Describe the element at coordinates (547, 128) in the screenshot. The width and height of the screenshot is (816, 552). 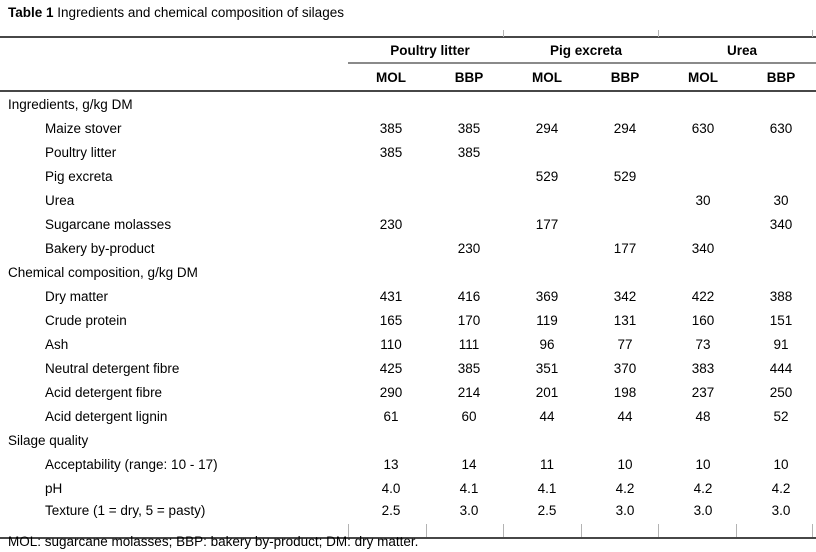
I see `cell-value: 294` at that location.